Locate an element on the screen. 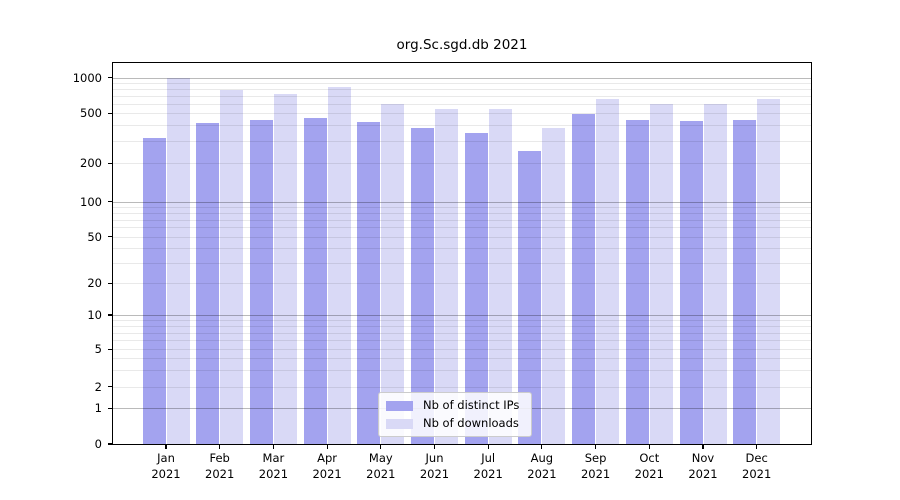  y-tick-label: 10 is located at coordinates (94, 315).